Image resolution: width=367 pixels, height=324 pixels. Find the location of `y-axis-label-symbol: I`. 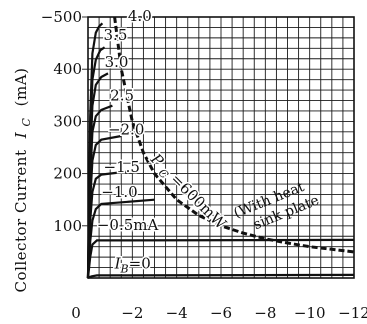

y-axis-label-symbol: I is located at coordinates (21, 135).